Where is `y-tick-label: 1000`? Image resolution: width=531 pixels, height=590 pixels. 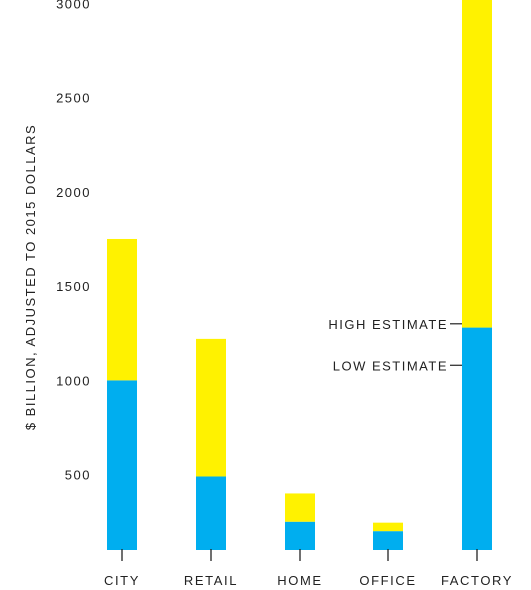
y-tick-label: 1000 is located at coordinates (73, 380).